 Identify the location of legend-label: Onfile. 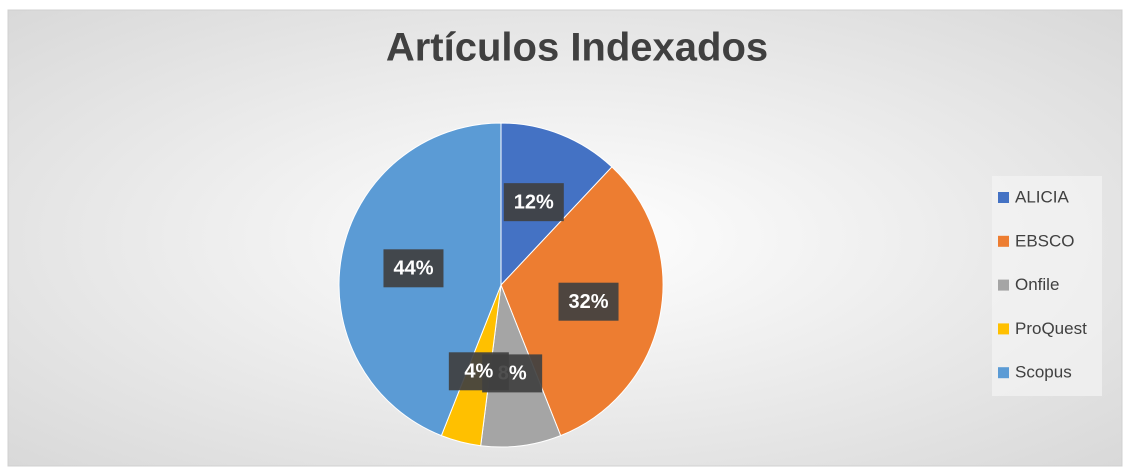
(1037, 284).